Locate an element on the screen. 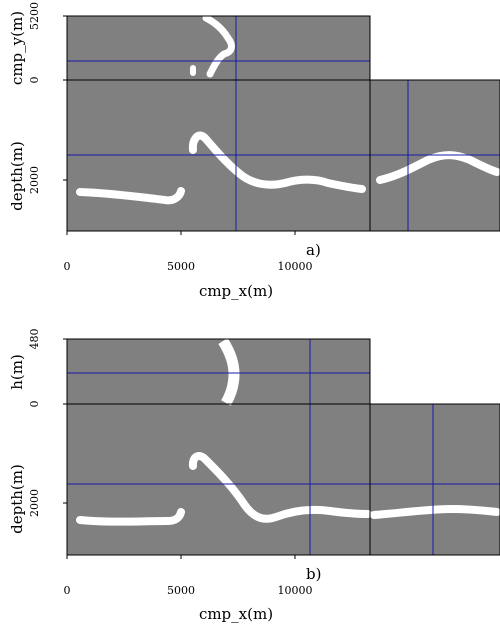 The height and width of the screenshot is (624, 500). panel-a-reflector-main is located at coordinates (277, 162).